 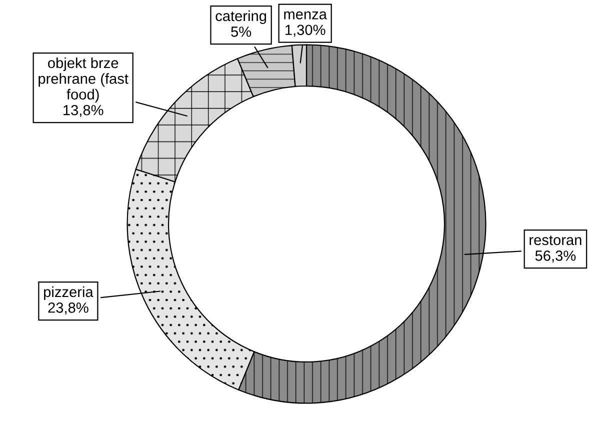 I want to click on slice-label: catering, so click(x=241, y=17).